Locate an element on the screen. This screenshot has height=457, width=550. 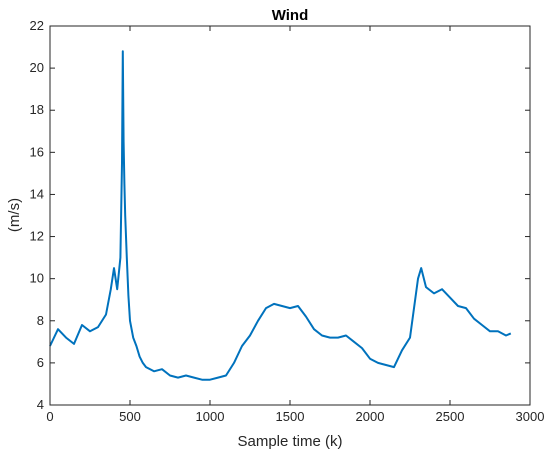
chart-title: Wind is located at coordinates (290, 15).